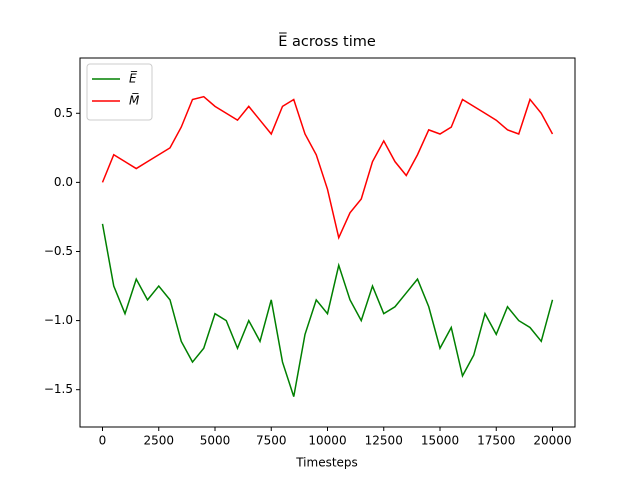 This screenshot has width=640, height=480. What do you see at coordinates (496, 441) in the screenshot?
I see `x-tick-label: 17500` at bounding box center [496, 441].